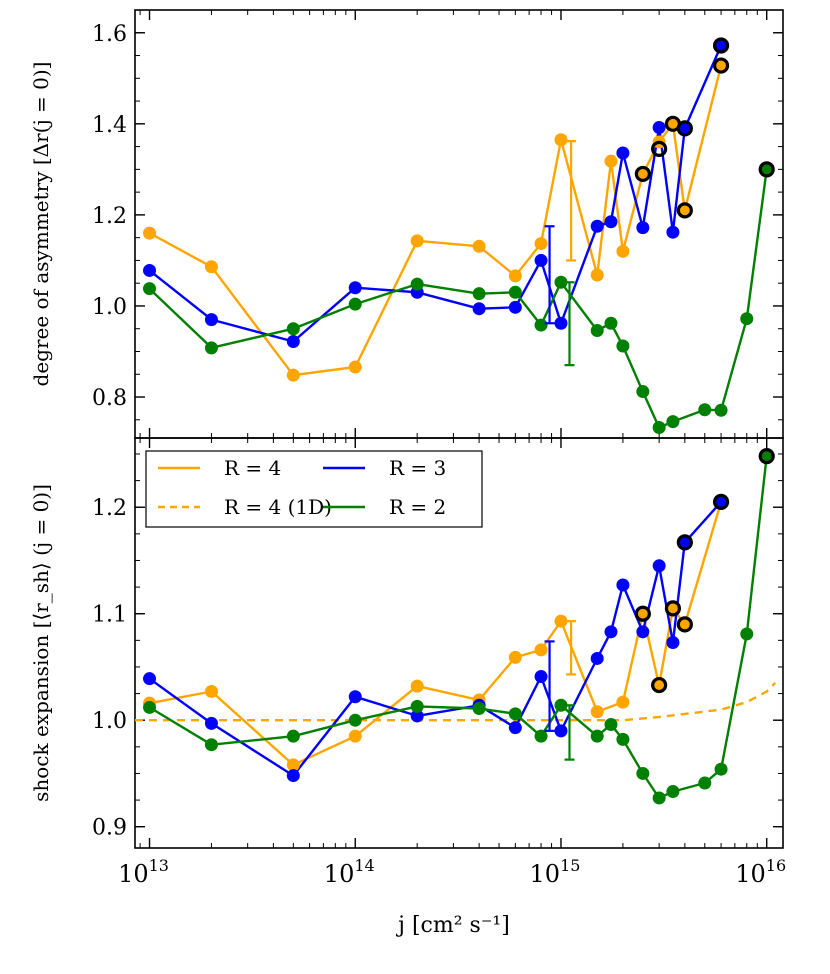 Image resolution: width=830 pixels, height=974 pixels. Describe the element at coordinates (109, 615) in the screenshot. I see `bottom-ytick-label: 1.1` at that location.